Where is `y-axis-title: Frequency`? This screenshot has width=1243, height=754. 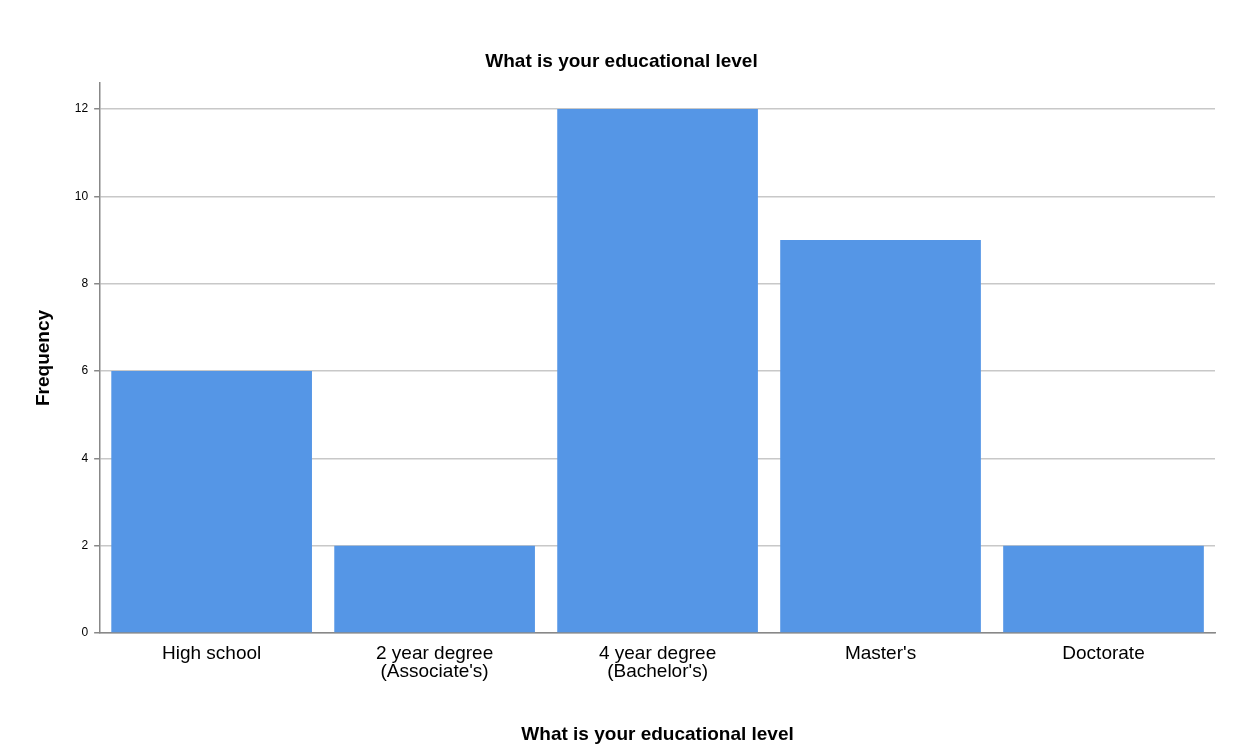
y-axis-title: Frequency is located at coordinates (42, 357).